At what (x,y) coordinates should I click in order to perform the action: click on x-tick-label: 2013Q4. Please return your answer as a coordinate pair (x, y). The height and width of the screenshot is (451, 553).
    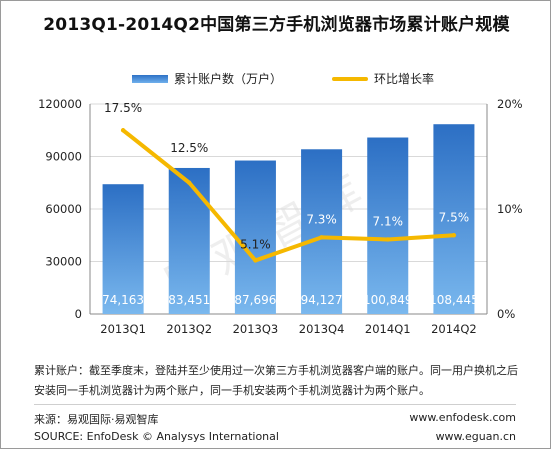
    Looking at the image, I should click on (322, 329).